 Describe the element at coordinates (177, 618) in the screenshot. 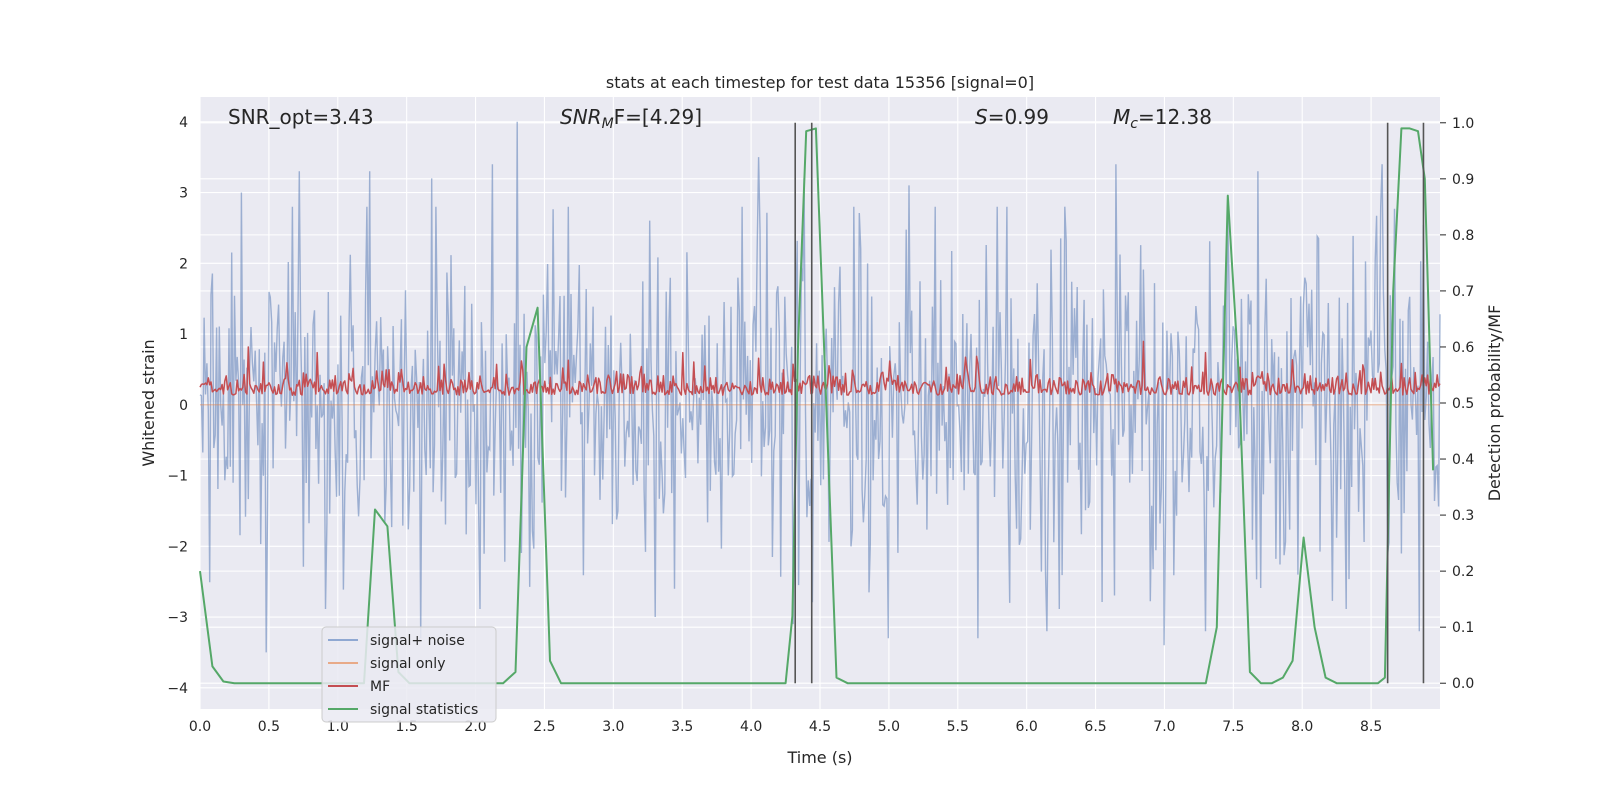

I see `y-tick-label: −3` at that location.